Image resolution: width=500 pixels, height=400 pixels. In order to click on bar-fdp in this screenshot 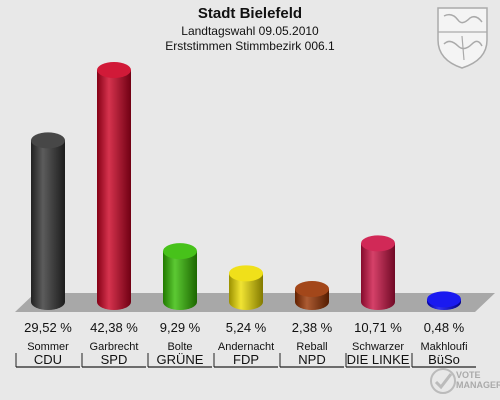, I will do `click(246, 287)`.